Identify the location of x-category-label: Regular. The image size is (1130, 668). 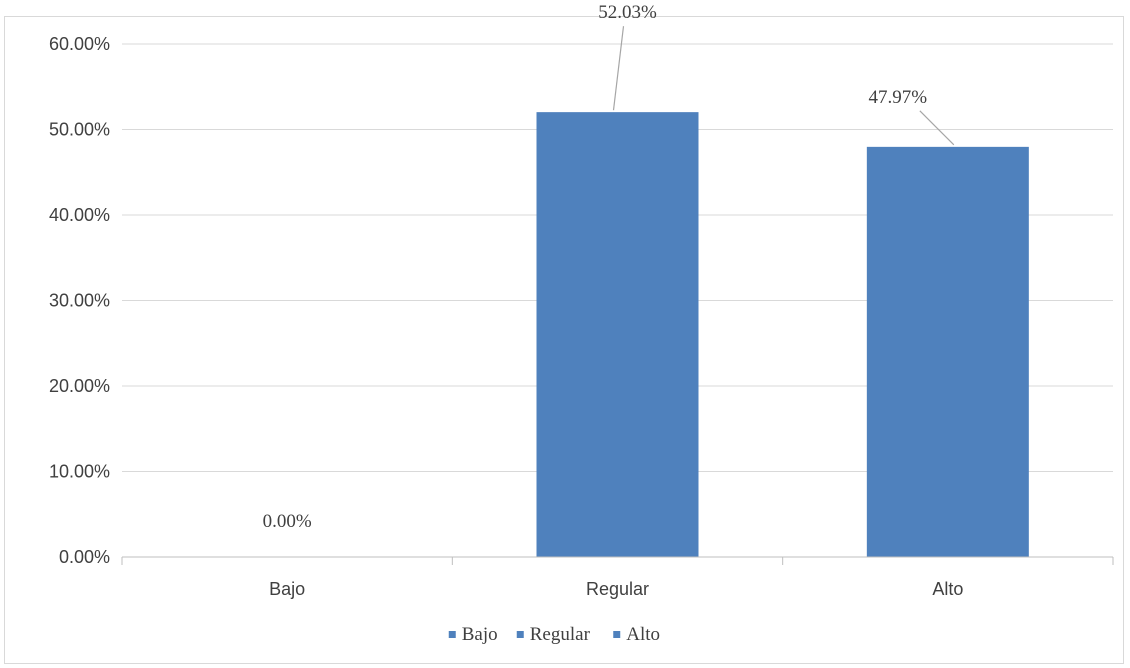
(617, 589).